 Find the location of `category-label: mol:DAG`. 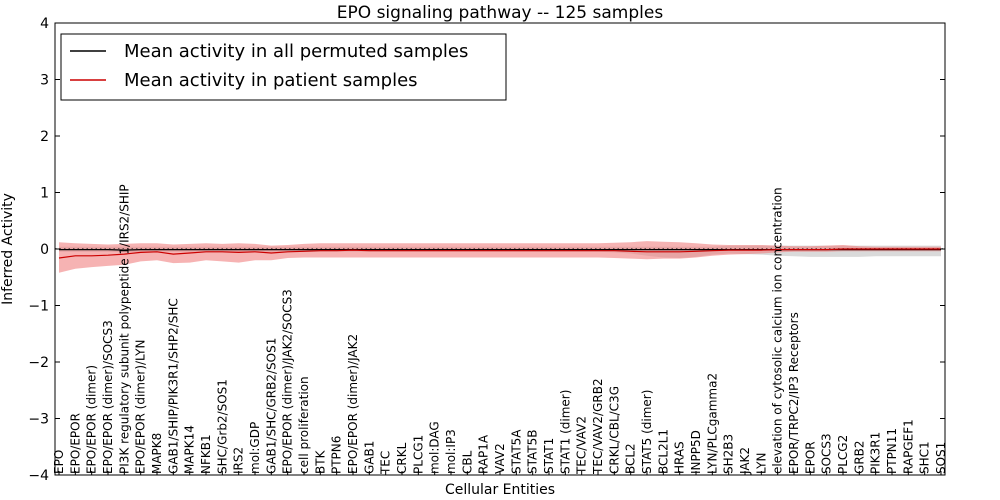

category-label: mol:DAG is located at coordinates (435, 447).